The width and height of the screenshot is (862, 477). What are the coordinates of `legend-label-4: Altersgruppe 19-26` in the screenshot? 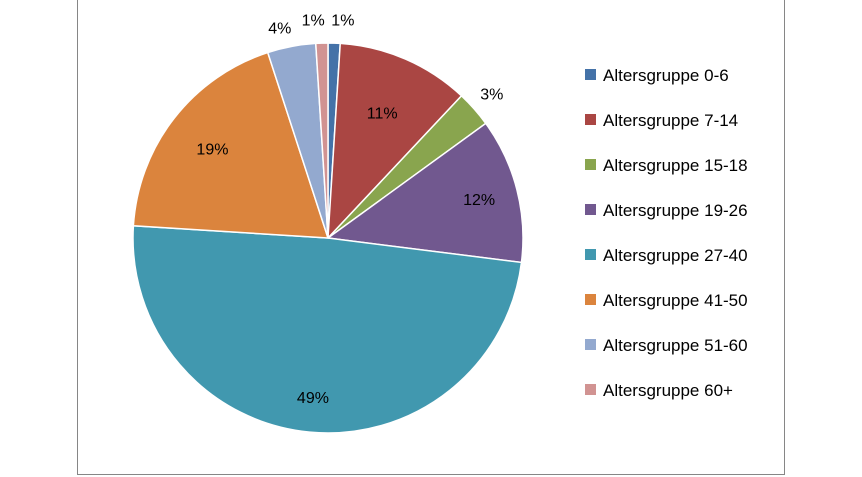 It's located at (675, 210).